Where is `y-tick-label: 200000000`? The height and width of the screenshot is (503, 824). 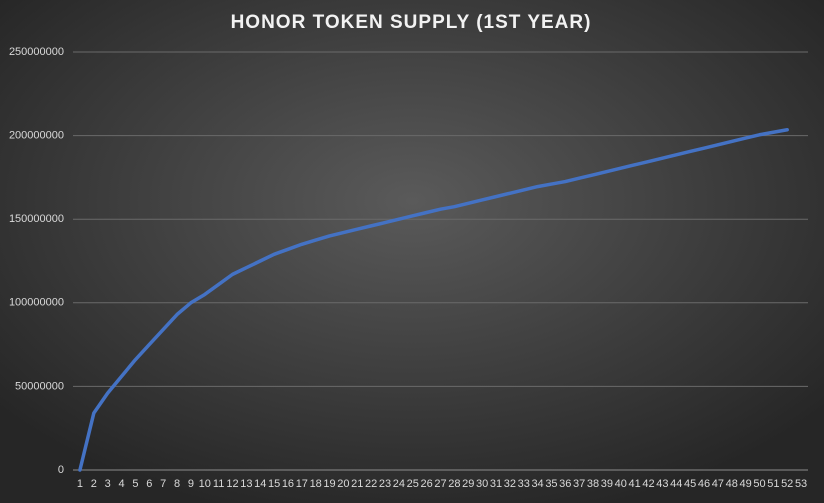 y-tick-label: 200000000 is located at coordinates (36, 136).